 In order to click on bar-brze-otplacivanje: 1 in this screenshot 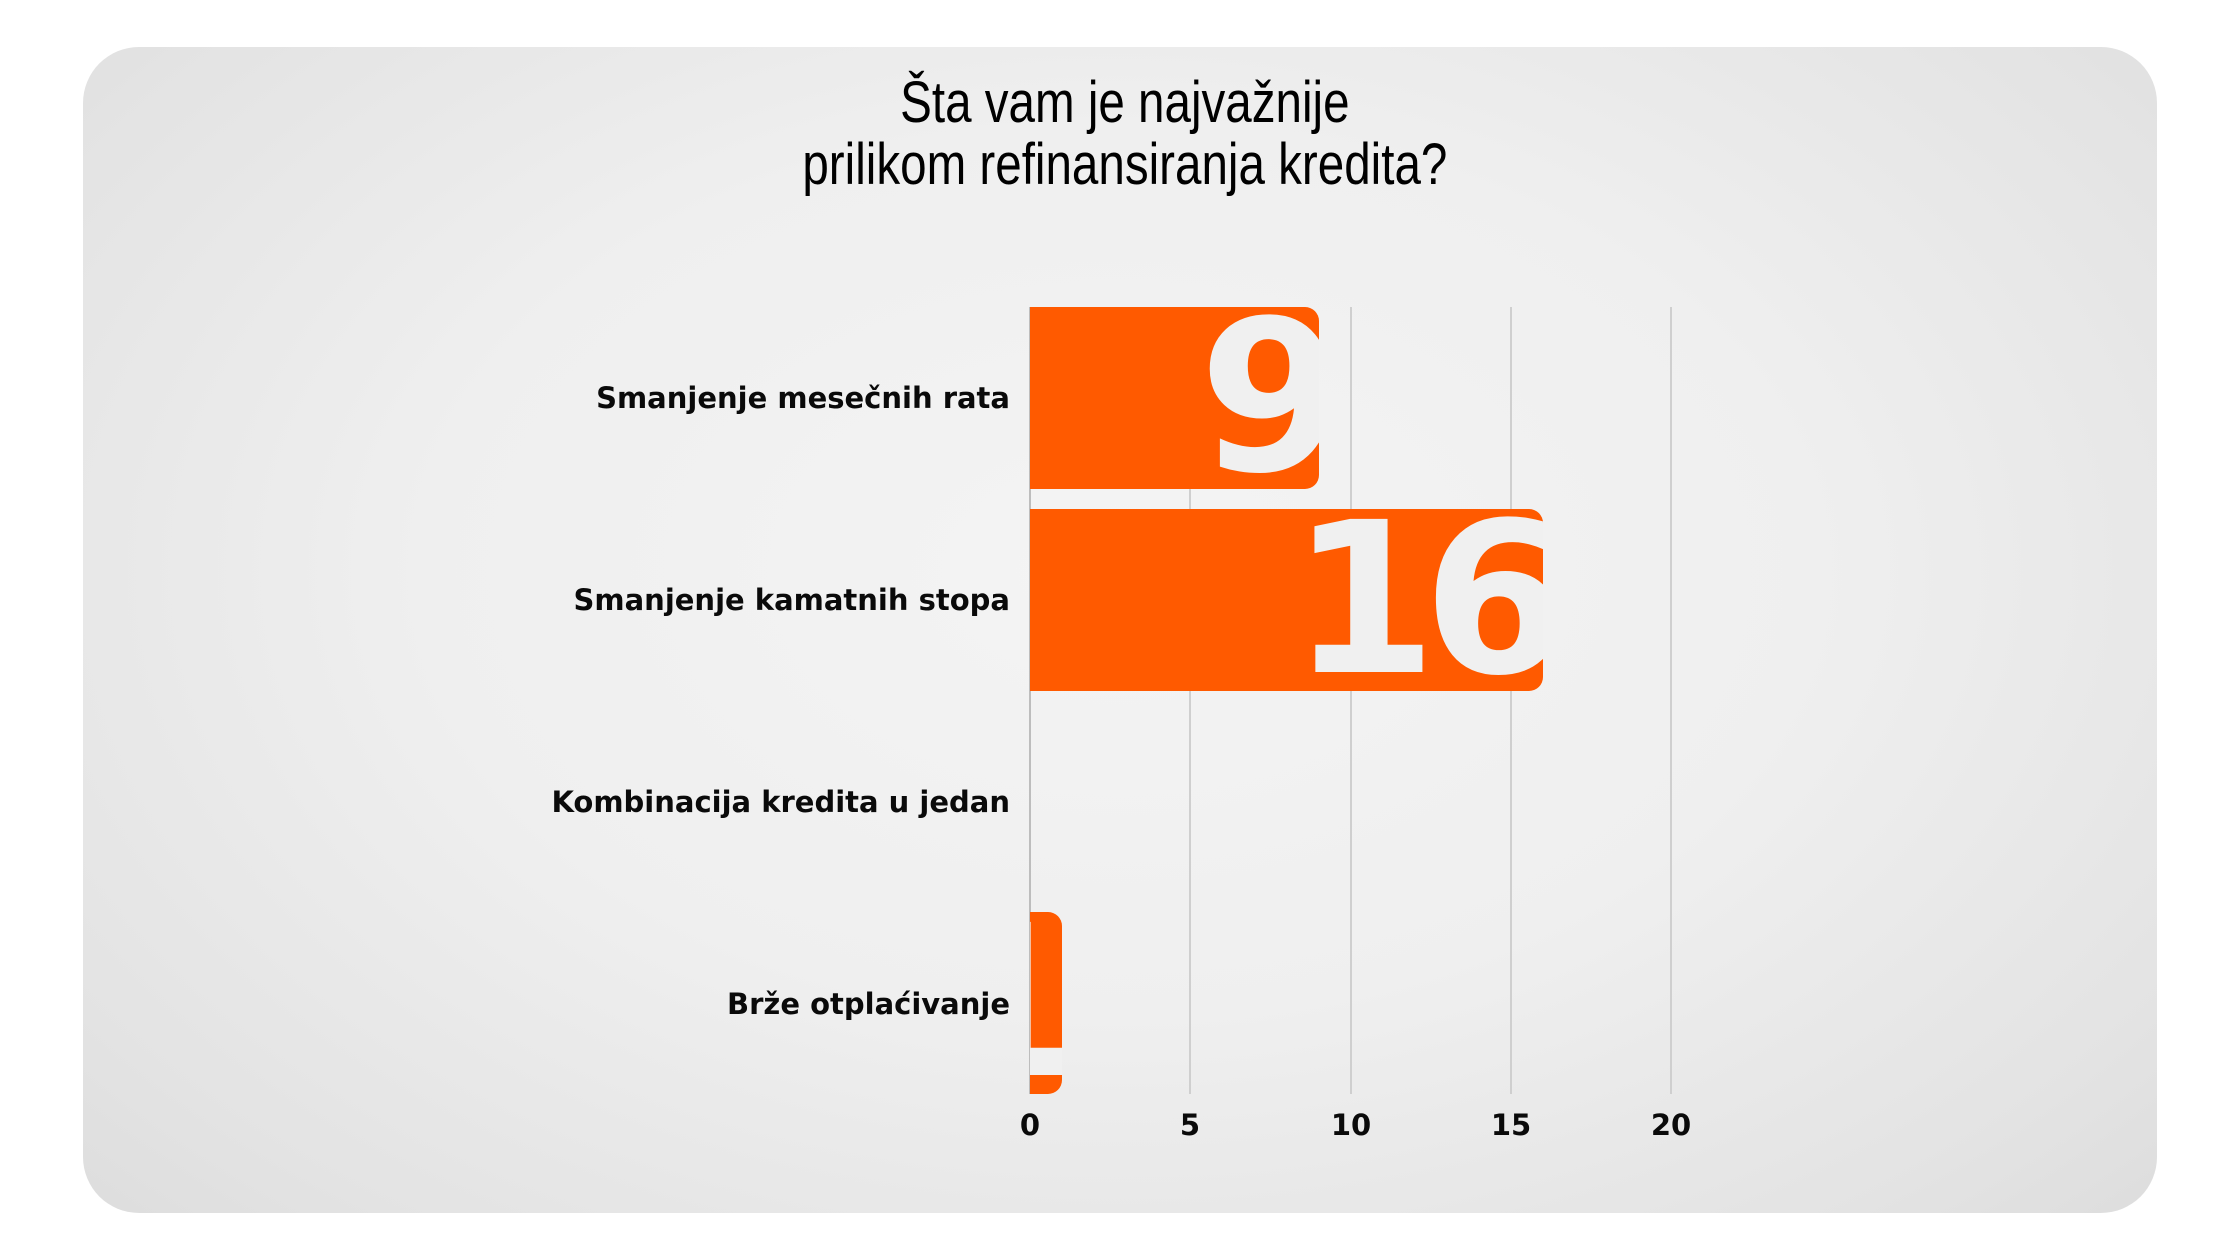, I will do `click(1046, 1003)`.